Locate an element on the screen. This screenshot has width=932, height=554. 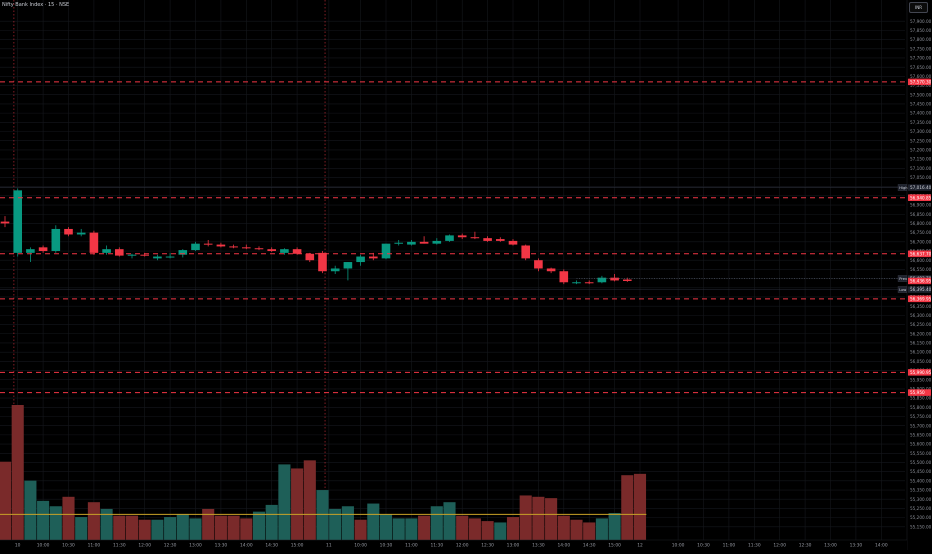
level-price-label: 56,637.70 is located at coordinates (921, 253).